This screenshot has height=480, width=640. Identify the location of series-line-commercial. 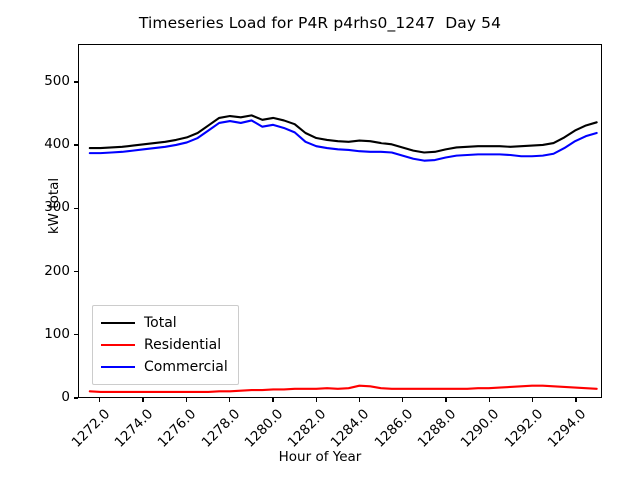
(343, 140).